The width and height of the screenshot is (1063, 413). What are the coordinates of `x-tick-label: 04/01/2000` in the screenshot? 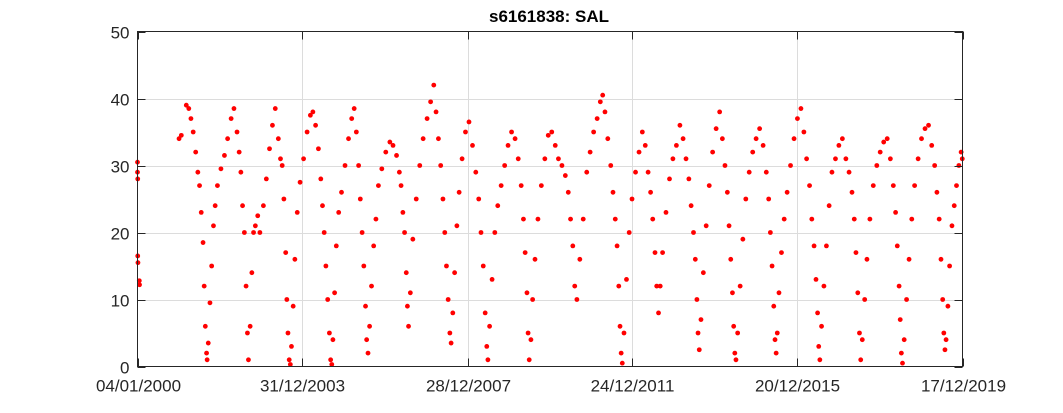 It's located at (138, 386).